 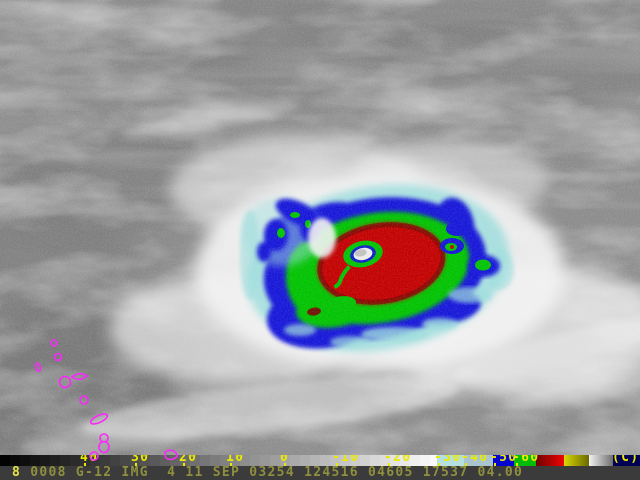 I want to click on green-patch, so click(x=340, y=304).